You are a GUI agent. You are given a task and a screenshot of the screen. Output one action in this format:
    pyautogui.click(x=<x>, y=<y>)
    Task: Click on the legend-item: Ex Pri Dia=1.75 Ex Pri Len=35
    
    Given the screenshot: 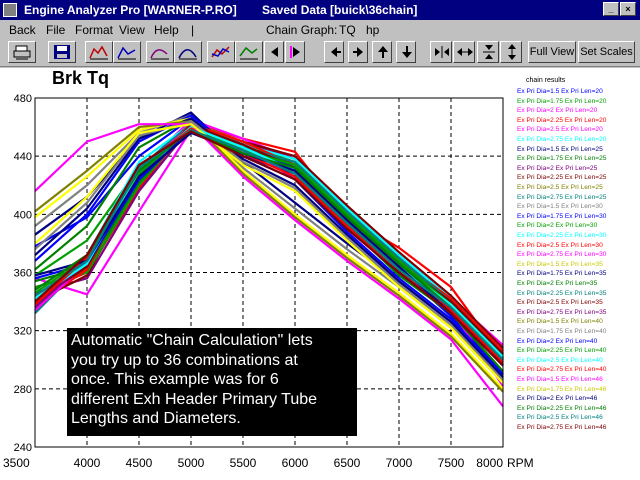 What is the action you would take?
    pyautogui.click(x=562, y=274)
    